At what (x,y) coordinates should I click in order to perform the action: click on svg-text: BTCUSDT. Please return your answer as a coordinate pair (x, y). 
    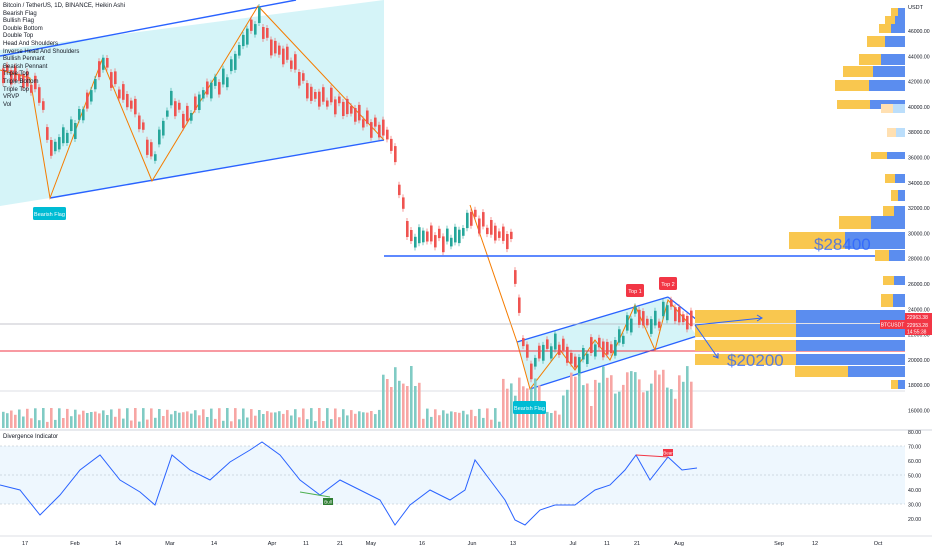
    Looking at the image, I should click on (893, 326).